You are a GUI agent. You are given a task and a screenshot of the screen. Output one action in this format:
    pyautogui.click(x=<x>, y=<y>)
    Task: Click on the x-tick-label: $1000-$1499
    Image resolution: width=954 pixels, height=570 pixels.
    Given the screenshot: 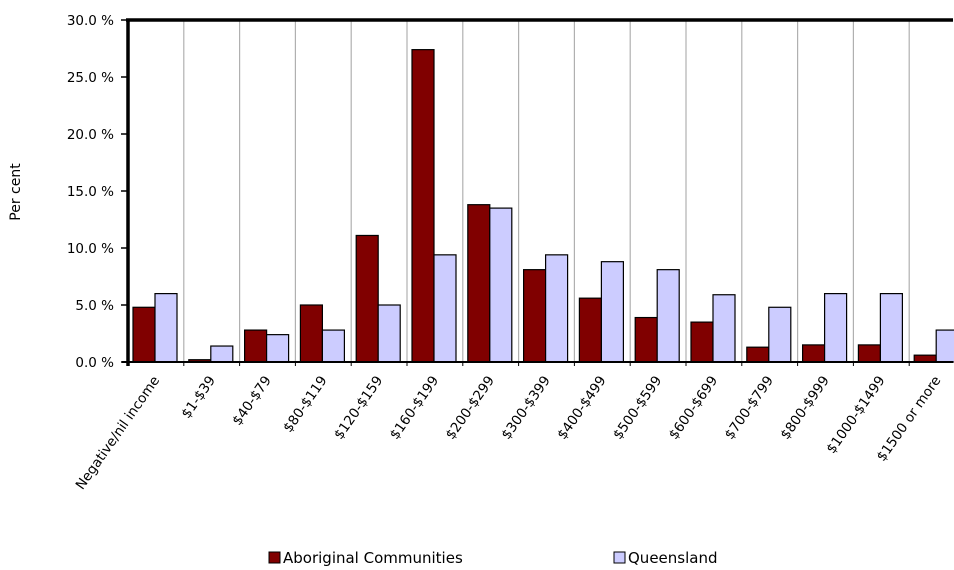 What is the action you would take?
    pyautogui.click(x=855, y=415)
    